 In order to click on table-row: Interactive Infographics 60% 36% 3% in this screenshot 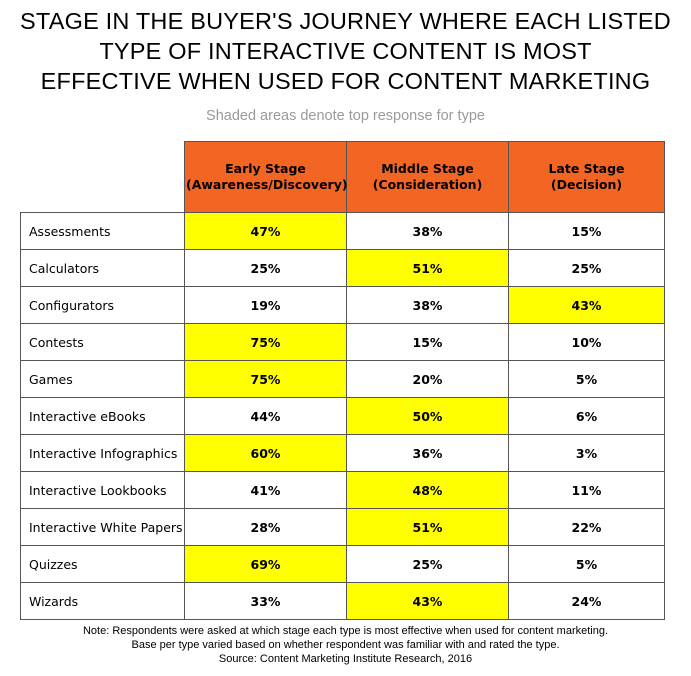, I will do `click(342, 453)`.